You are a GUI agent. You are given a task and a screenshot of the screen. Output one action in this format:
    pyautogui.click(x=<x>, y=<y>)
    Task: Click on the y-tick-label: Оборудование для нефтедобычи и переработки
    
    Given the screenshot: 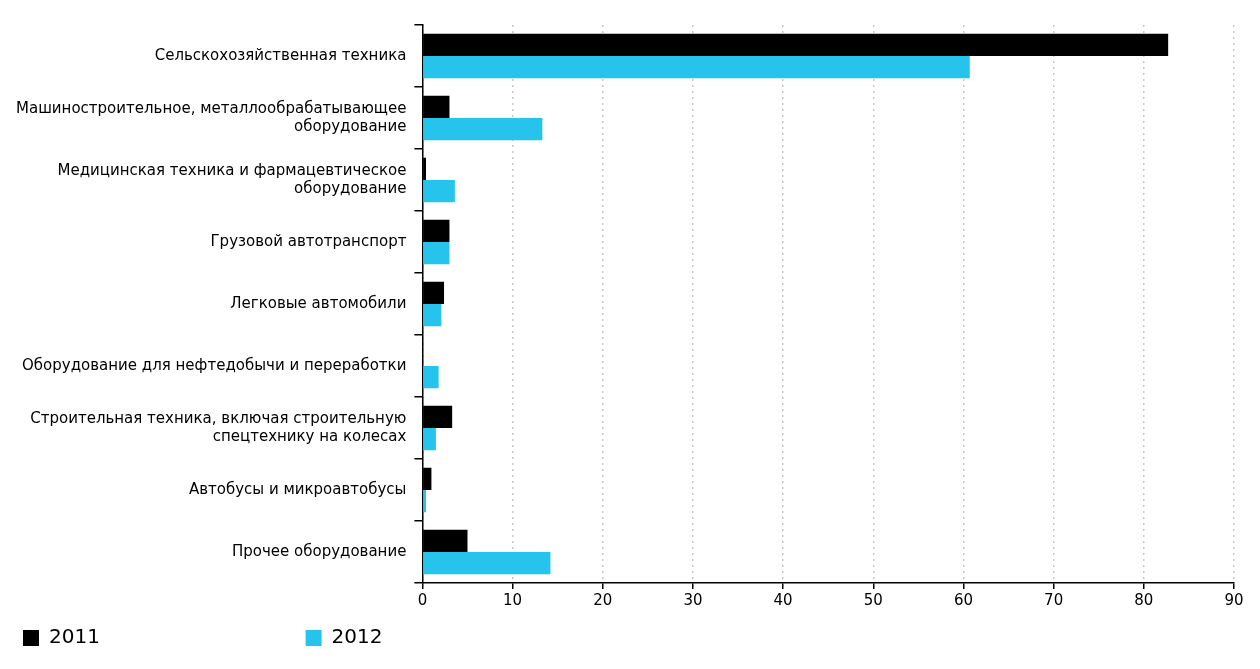 What is the action you would take?
    pyautogui.click(x=214, y=364)
    